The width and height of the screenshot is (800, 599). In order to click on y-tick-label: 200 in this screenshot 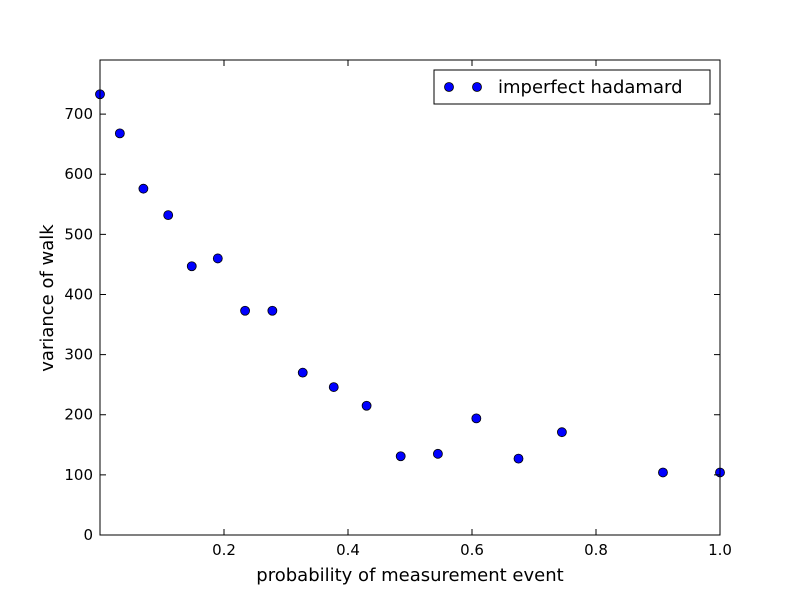, I will do `click(78, 415)`.